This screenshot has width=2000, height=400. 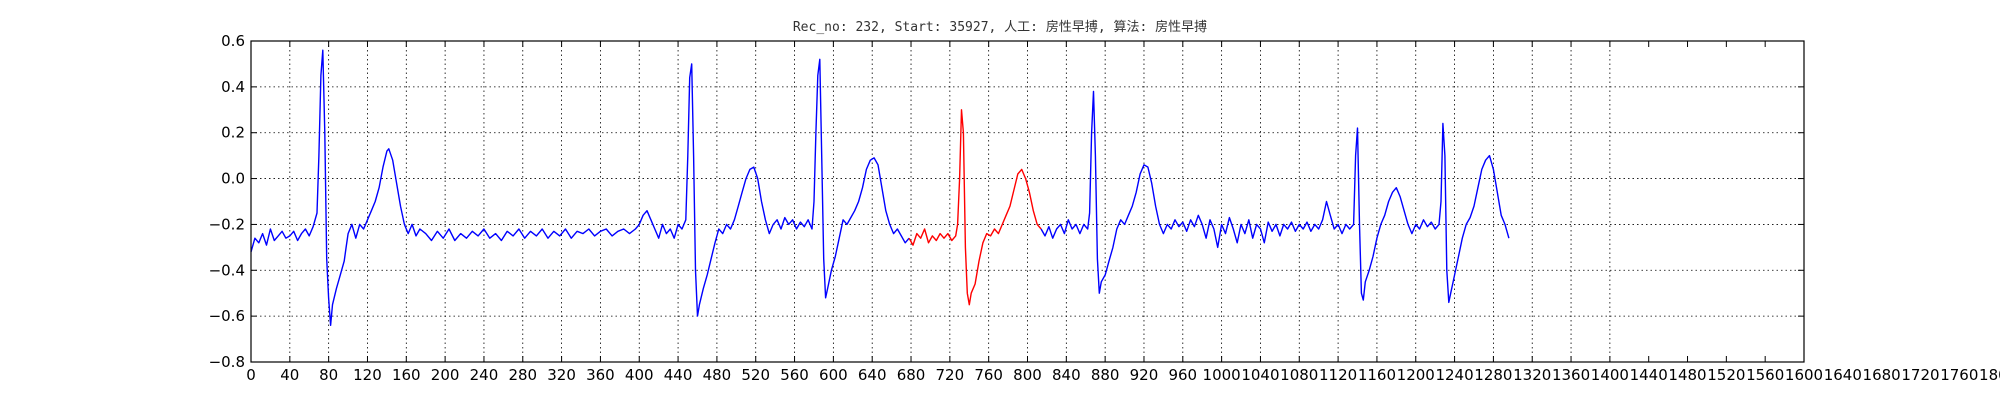 I want to click on x-tick-label: 1160, so click(x=1377, y=375).